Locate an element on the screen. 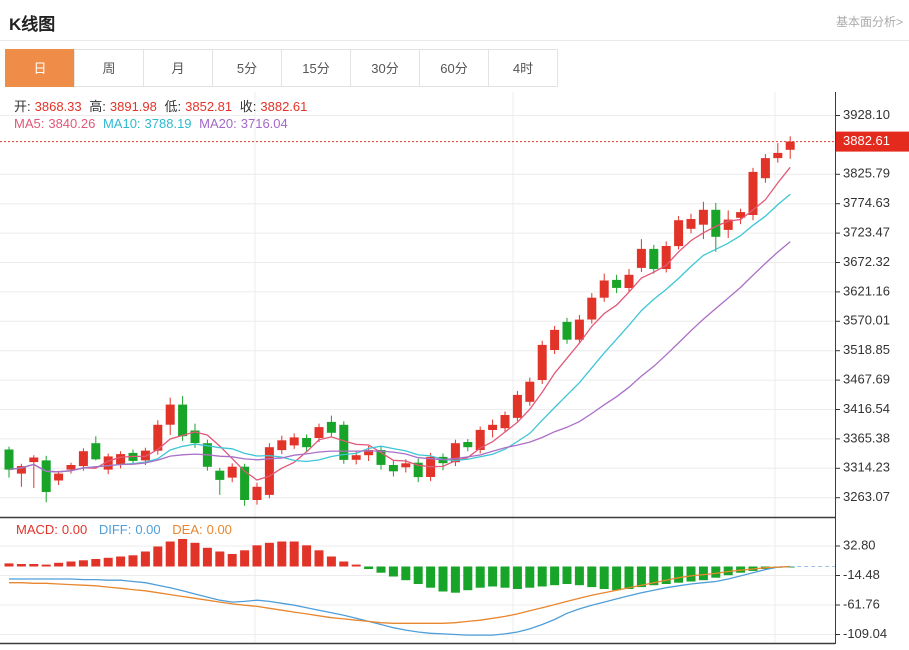  header: K线图 基本面分析> is located at coordinates (454, 20).